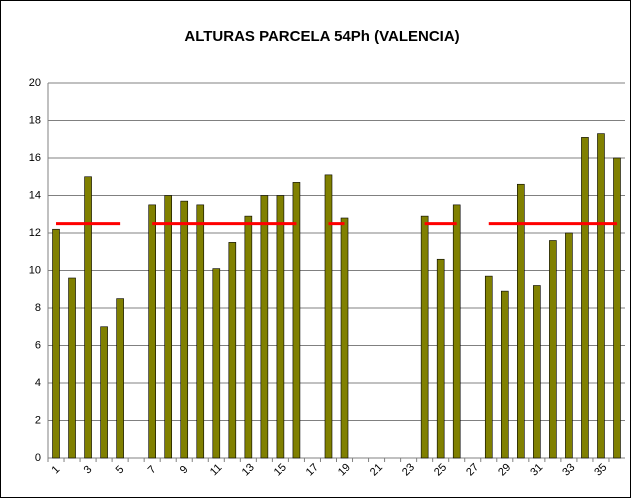 The width and height of the screenshot is (631, 498). Describe the element at coordinates (35, 233) in the screenshot. I see `y-tick-label: 12` at that location.